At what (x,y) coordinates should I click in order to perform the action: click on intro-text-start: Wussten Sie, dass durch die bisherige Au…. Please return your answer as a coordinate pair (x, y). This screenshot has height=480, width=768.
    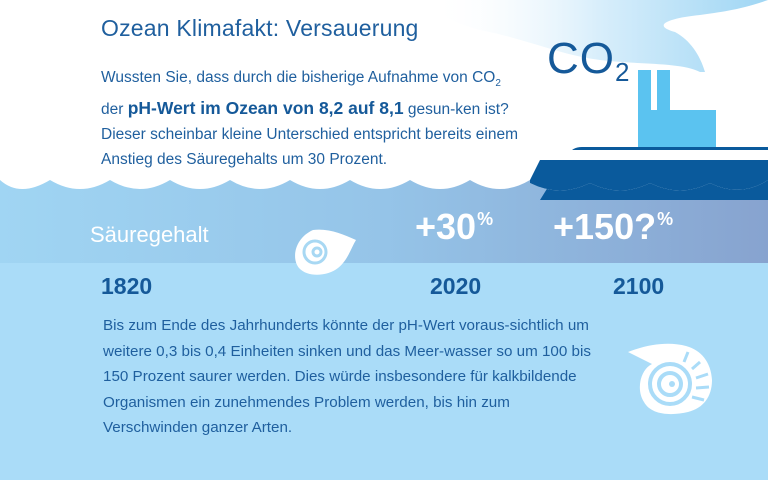
    Looking at the image, I should click on (298, 77).